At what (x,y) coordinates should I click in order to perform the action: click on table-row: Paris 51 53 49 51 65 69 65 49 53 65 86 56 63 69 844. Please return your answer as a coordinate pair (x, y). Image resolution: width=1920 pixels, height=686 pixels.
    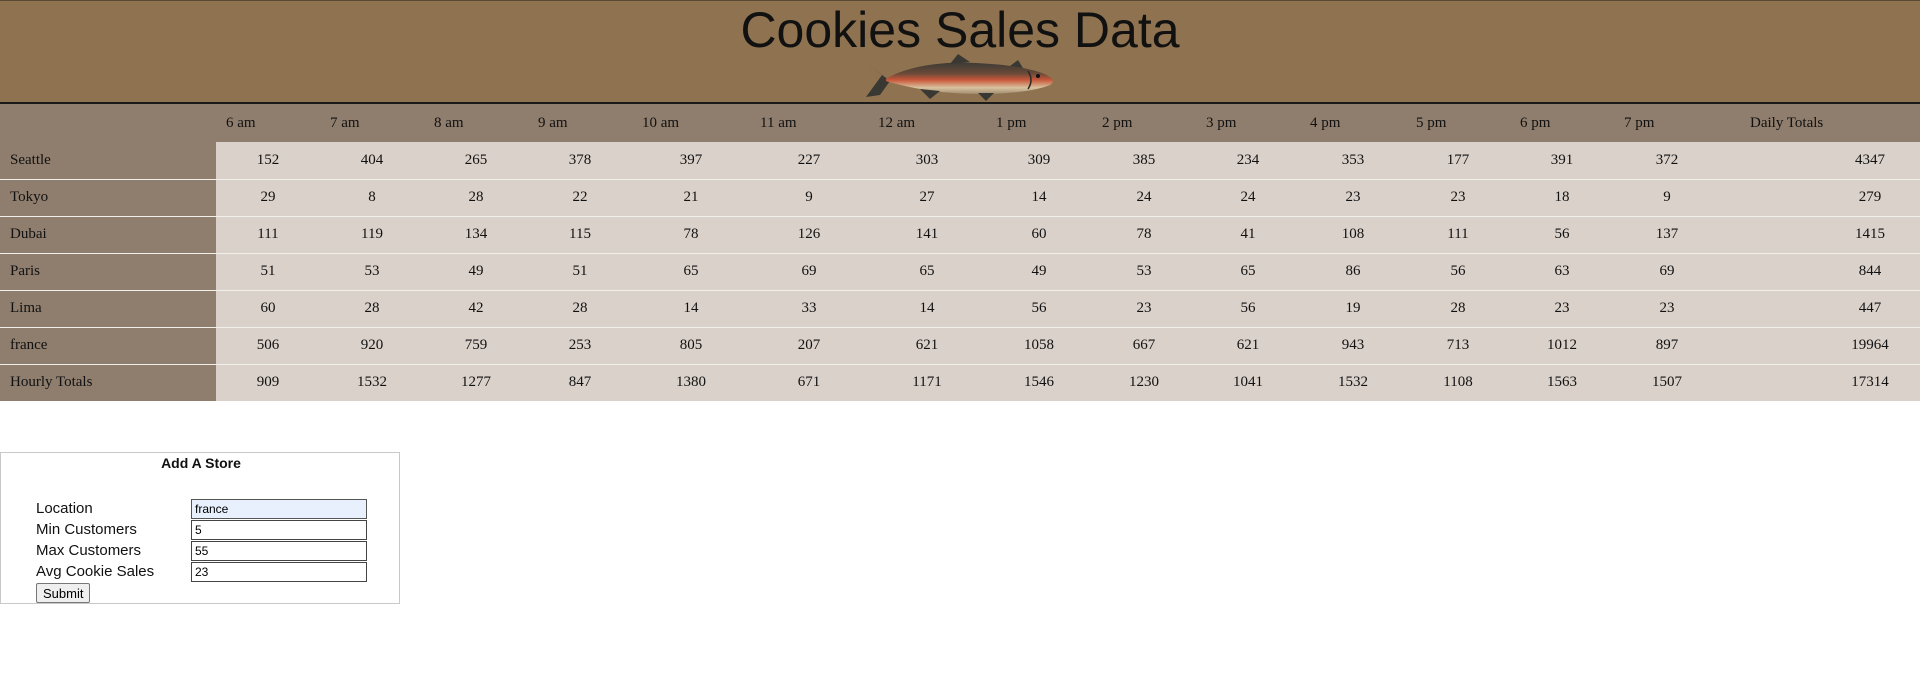
    Looking at the image, I should click on (960, 272).